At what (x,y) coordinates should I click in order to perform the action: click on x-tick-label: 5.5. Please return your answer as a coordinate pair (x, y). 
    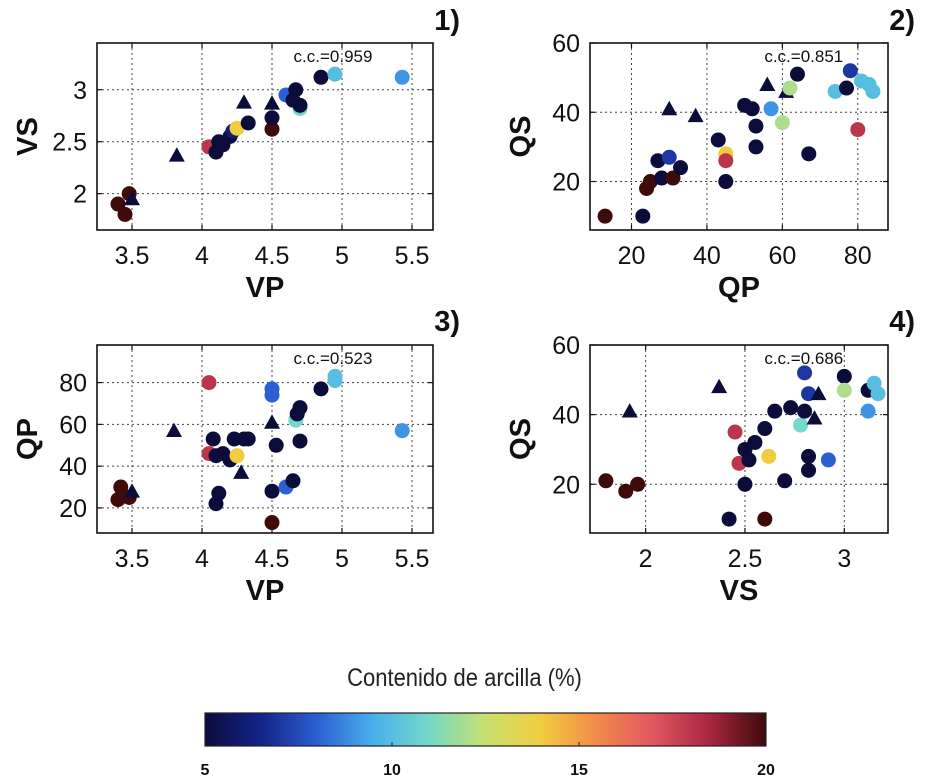
    Looking at the image, I should click on (412, 559).